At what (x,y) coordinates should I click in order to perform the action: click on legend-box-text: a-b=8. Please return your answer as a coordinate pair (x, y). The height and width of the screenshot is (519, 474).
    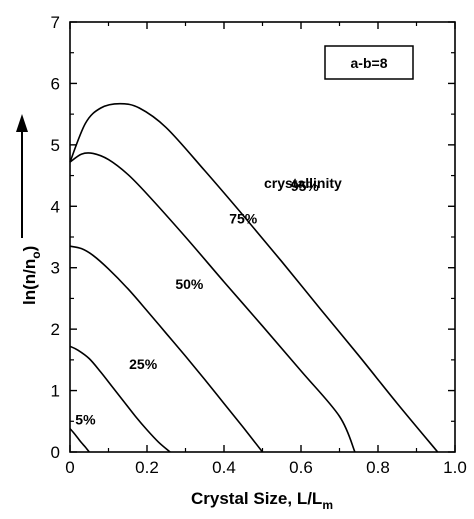
    Looking at the image, I should click on (369, 63).